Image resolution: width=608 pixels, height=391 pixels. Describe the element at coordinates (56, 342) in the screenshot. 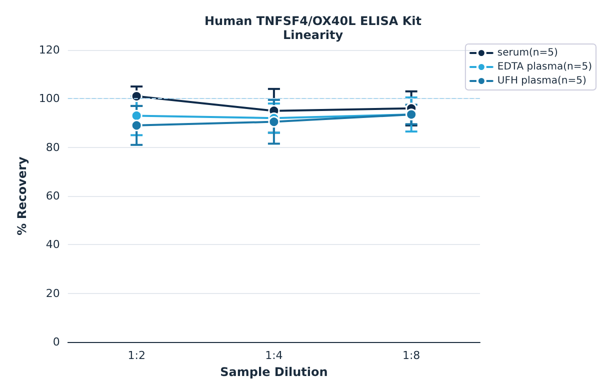

I see `y-tick-label: 0` at that location.